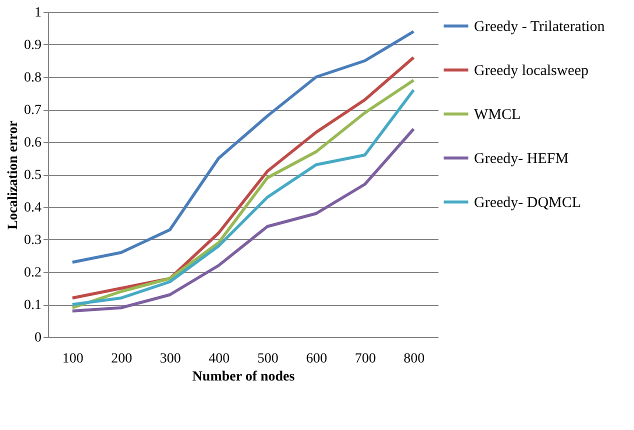 This screenshot has width=634, height=430. I want to click on y-tick-label: 0.4, so click(33, 208).